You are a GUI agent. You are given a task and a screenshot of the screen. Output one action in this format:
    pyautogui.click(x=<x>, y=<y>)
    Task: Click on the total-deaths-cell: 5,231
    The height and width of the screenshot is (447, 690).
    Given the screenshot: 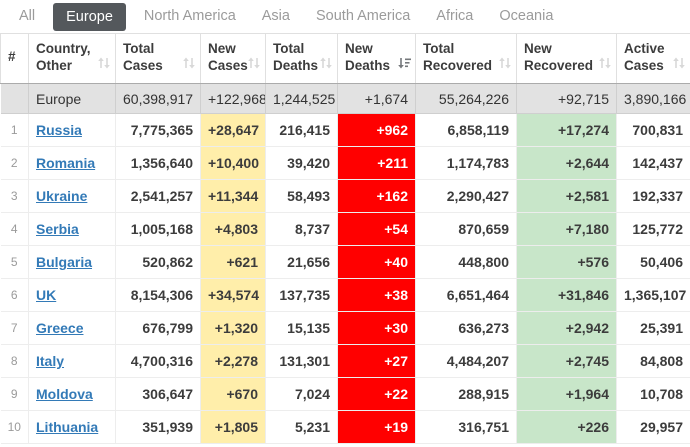 What is the action you would take?
    pyautogui.click(x=301, y=427)
    